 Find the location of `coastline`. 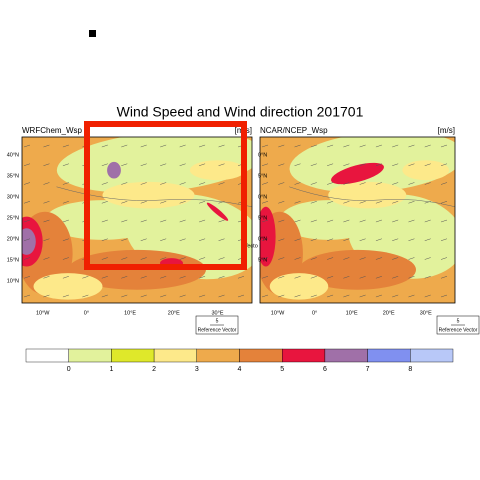

coastline is located at coordinates (372, 196).